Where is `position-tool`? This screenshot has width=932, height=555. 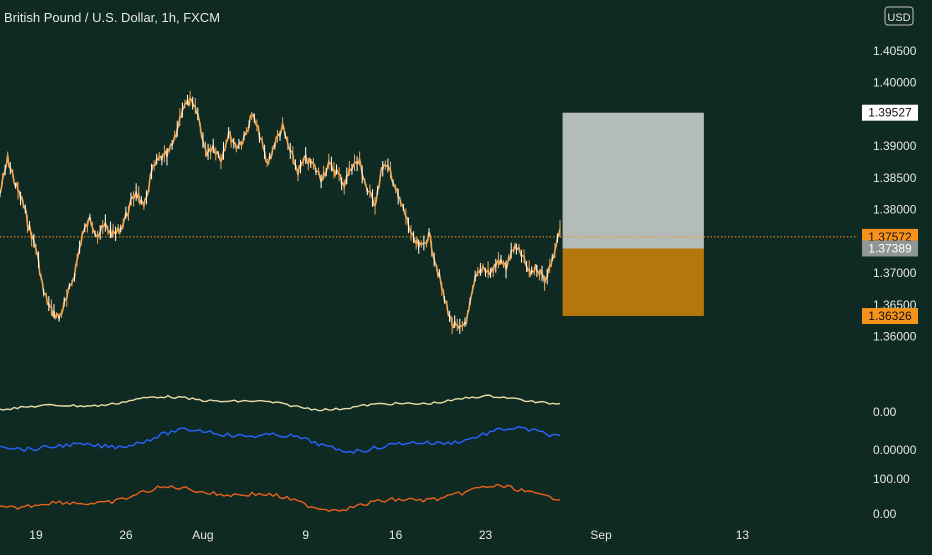
position-tool is located at coordinates (633, 214).